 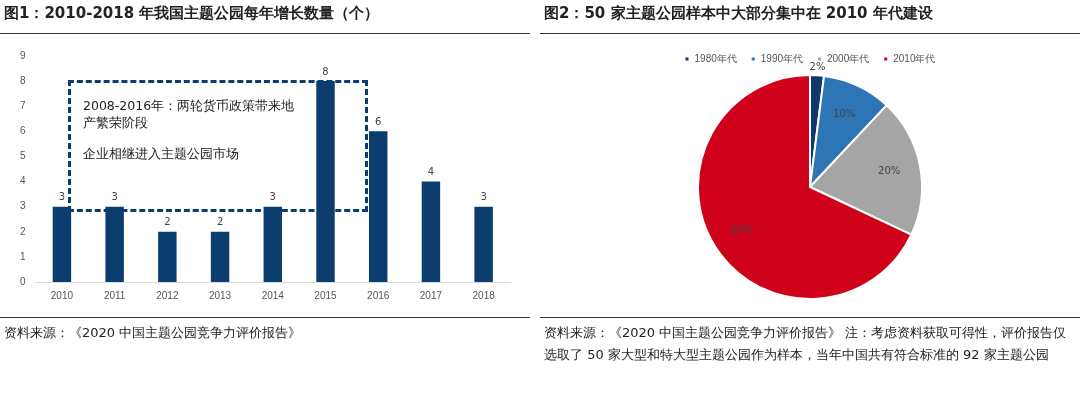 What do you see at coordinates (844, 113) in the screenshot?
I see `data-label: 10%` at bounding box center [844, 113].